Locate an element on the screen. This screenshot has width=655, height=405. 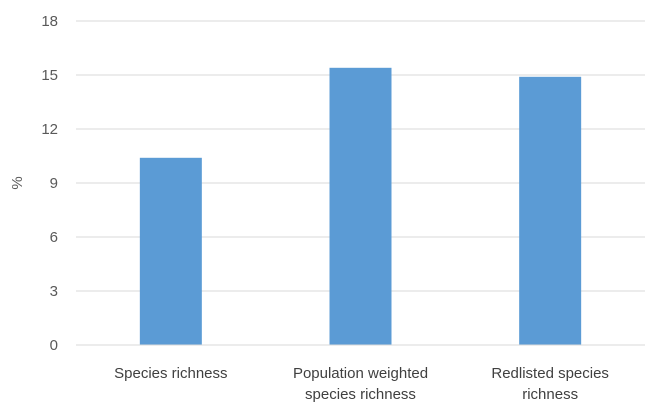
x-category-label: species richness is located at coordinates (360, 394).